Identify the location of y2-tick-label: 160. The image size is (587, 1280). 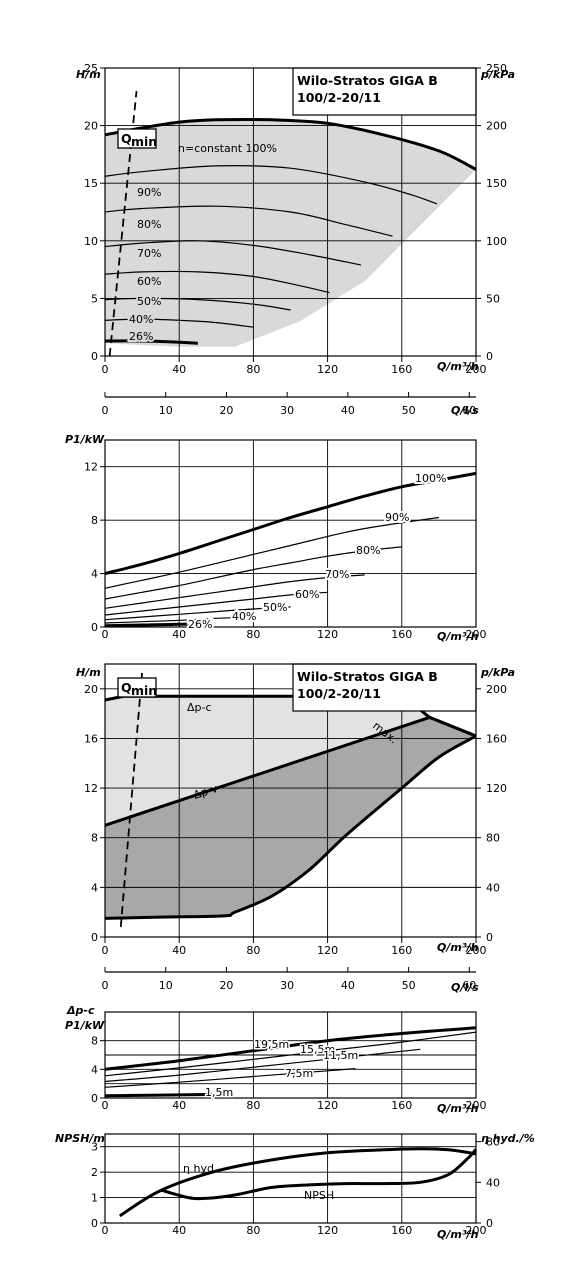
(496, 738).